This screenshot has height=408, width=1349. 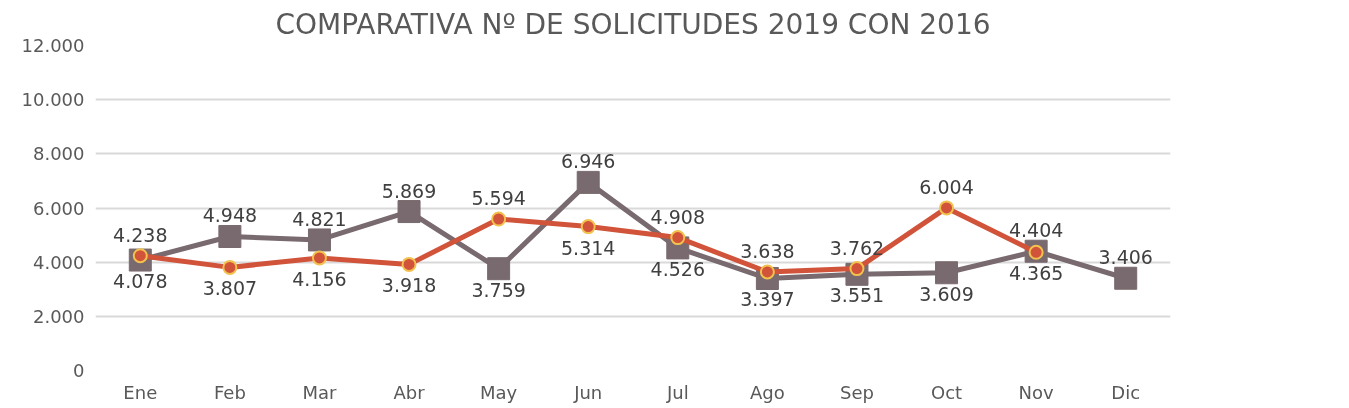 I want to click on data-label: 3.638, so click(x=767, y=250).